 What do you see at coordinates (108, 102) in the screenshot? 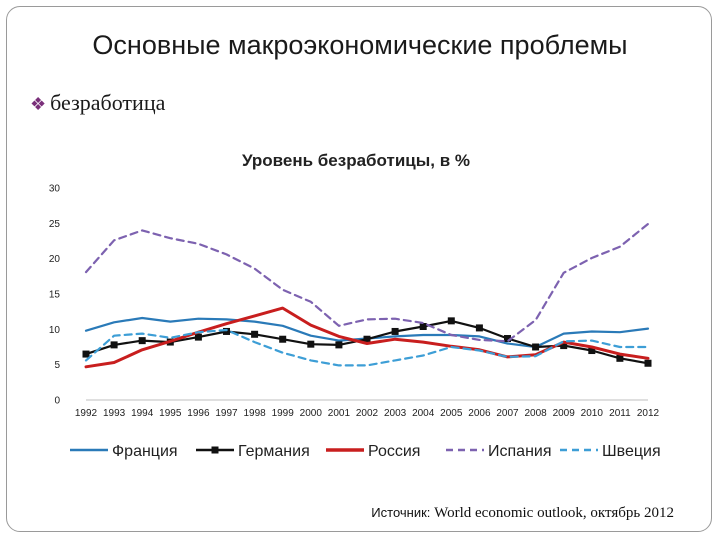
I see `bullet-text: безработица` at bounding box center [108, 102].